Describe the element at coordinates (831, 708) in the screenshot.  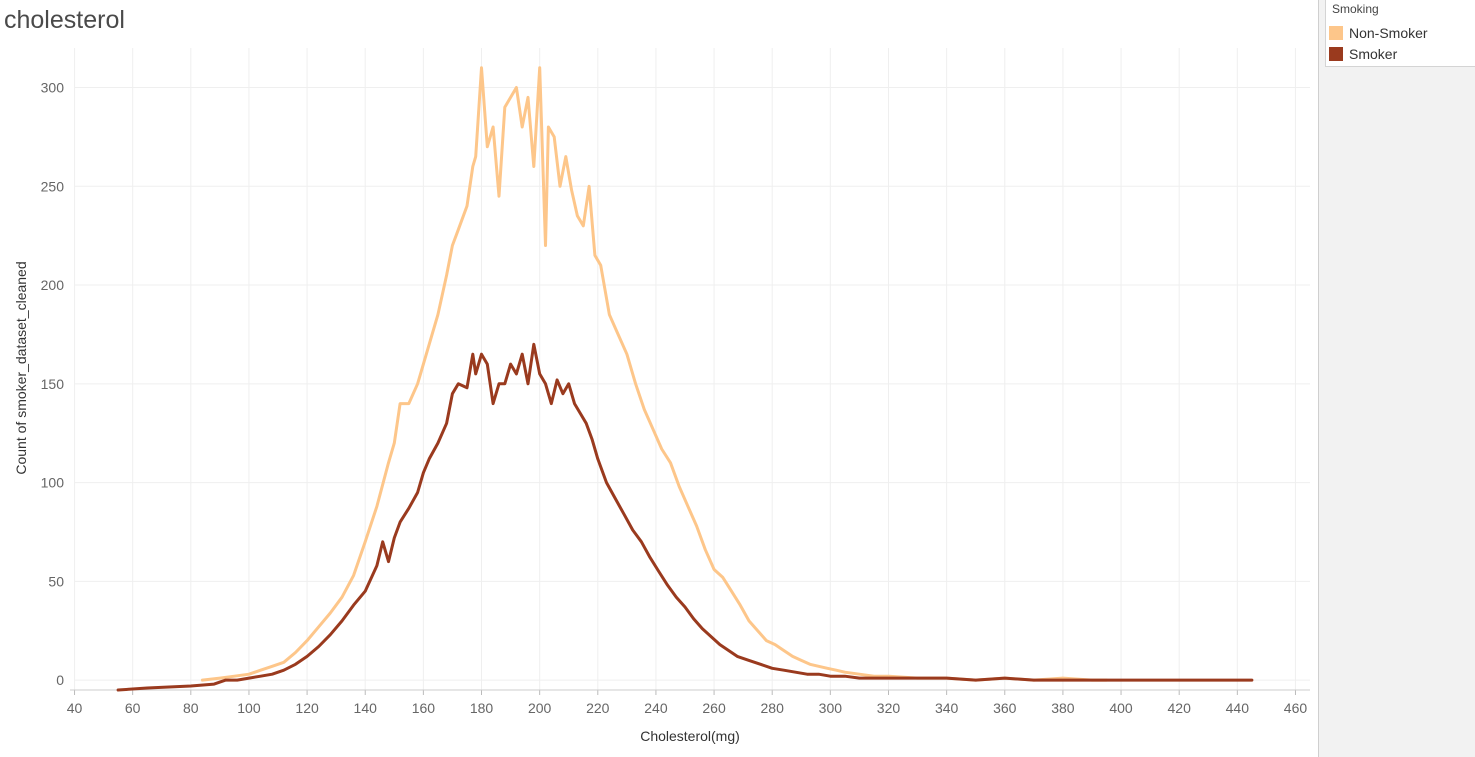
I see `x-tick-label: 300` at that location.